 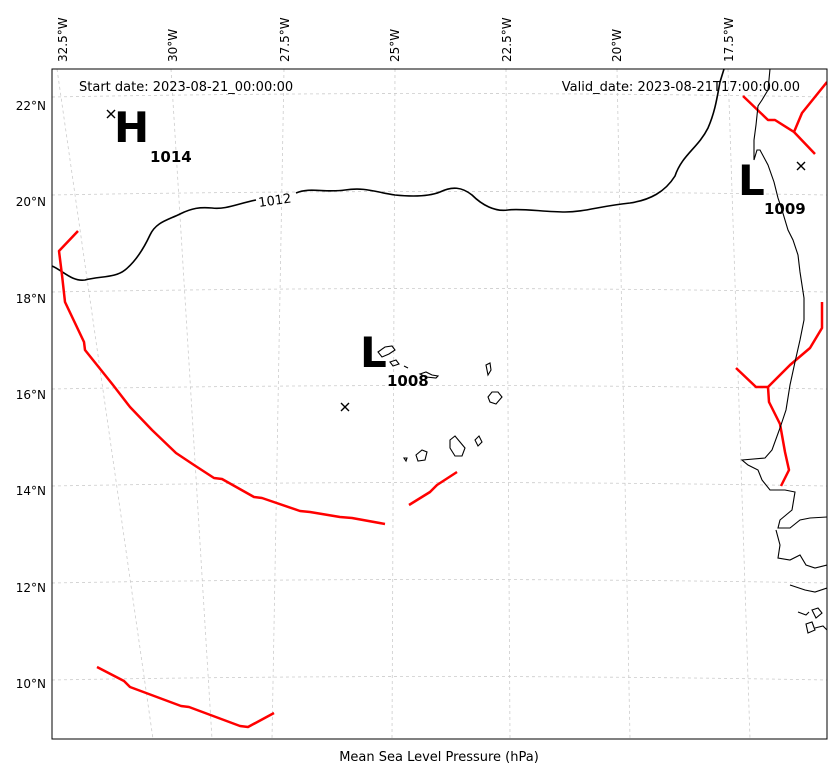 What do you see at coordinates (31, 684) in the screenshot?
I see `lat-tick-label: 10°N` at bounding box center [31, 684].